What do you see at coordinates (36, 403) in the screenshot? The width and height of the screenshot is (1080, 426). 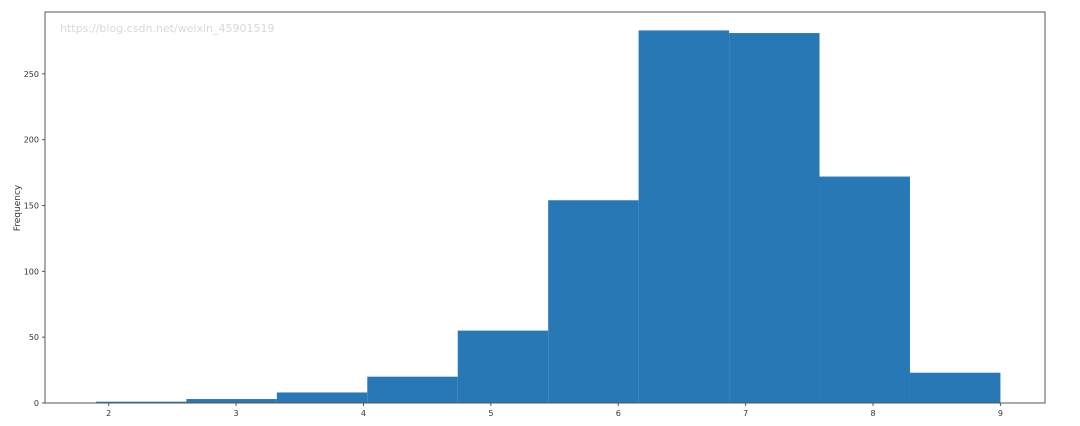 I see `y-tick-label: 0` at bounding box center [36, 403].